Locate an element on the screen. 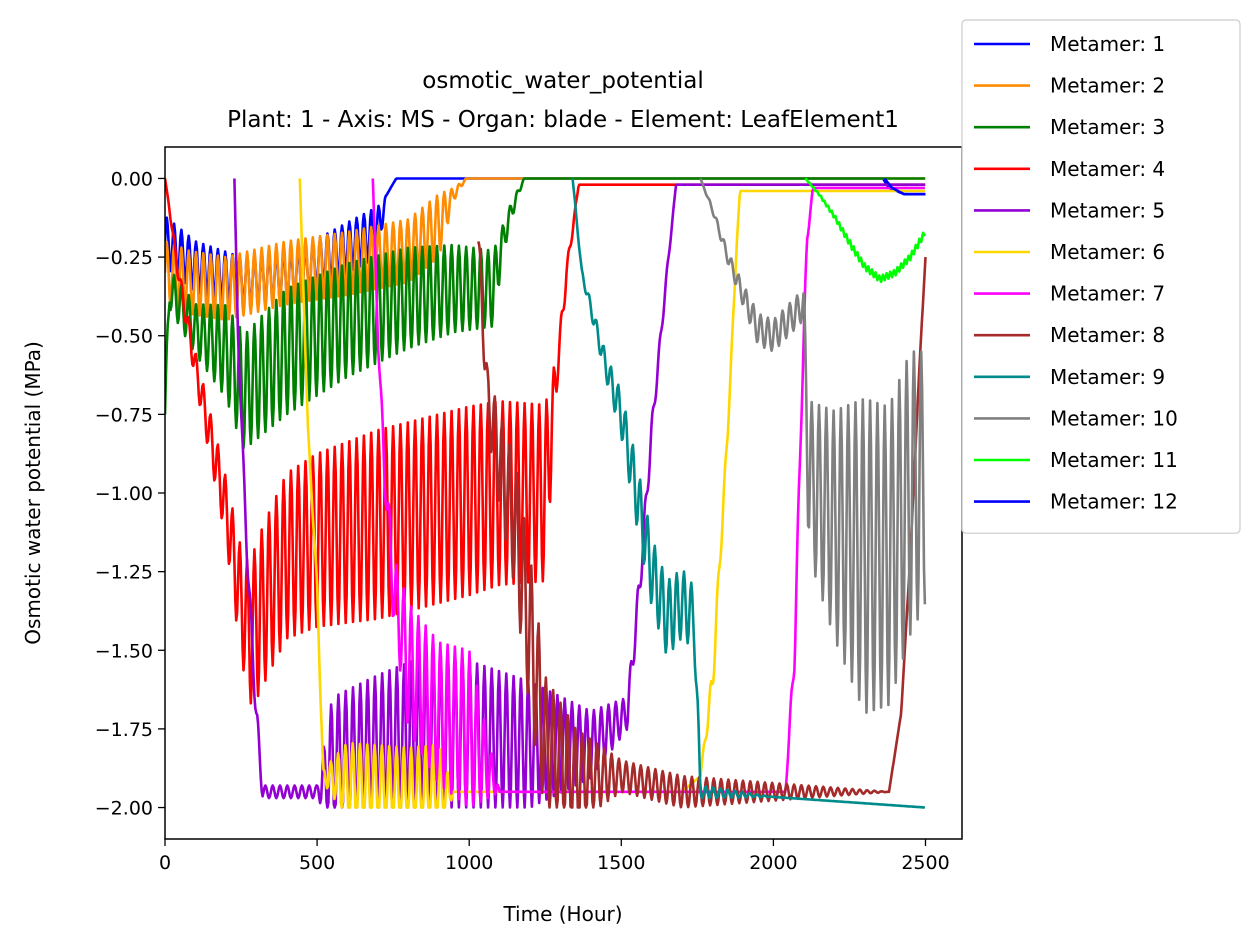 This screenshot has width=1259, height=948. y-tick-label: −1.25 is located at coordinates (124, 573).